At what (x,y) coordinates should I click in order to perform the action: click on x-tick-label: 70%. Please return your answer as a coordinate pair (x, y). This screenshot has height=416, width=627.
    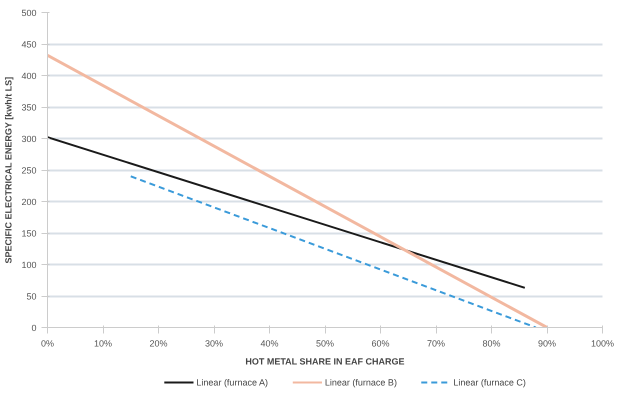
    Looking at the image, I should click on (436, 343).